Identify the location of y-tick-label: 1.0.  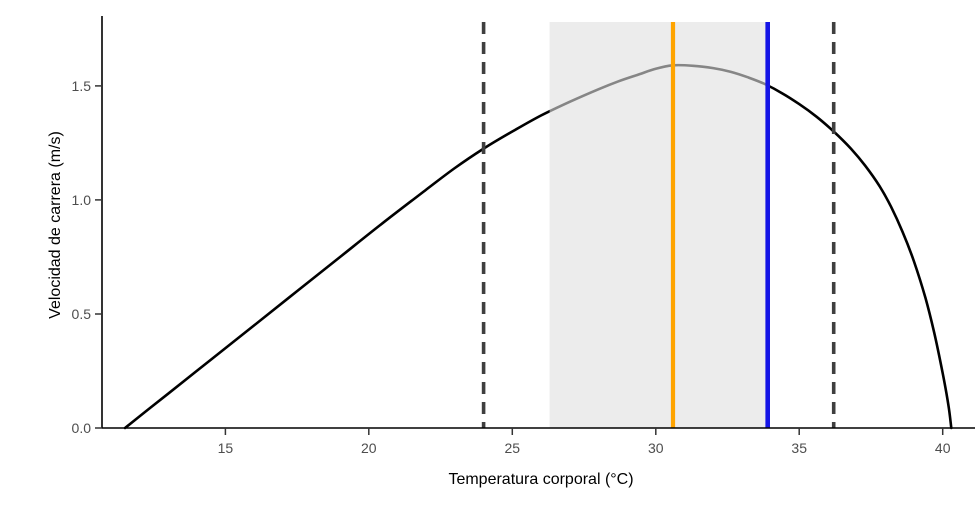
(82, 200).